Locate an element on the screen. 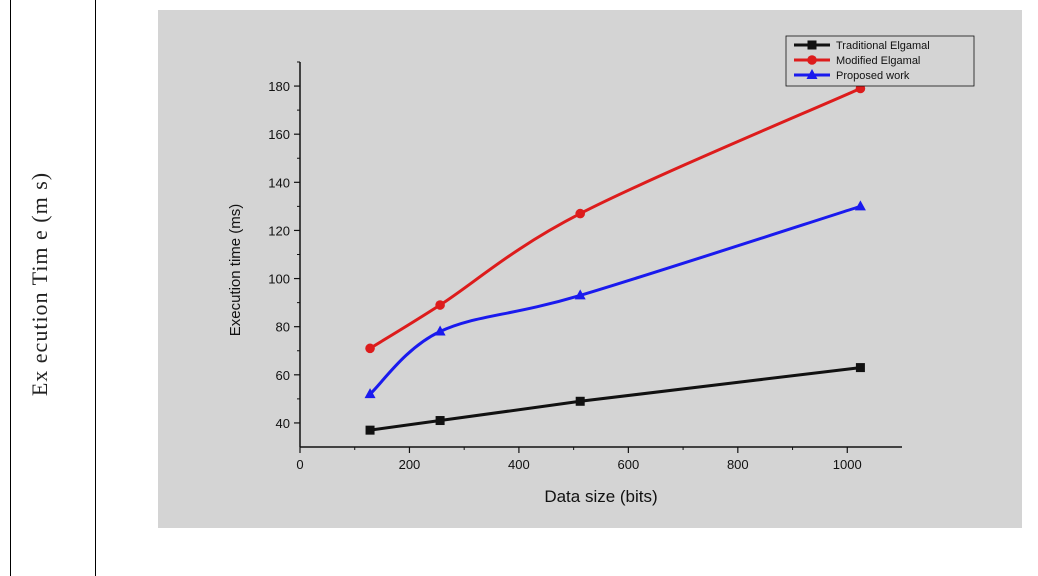  x-axis-label: Data size (bits) is located at coordinates (600, 496).